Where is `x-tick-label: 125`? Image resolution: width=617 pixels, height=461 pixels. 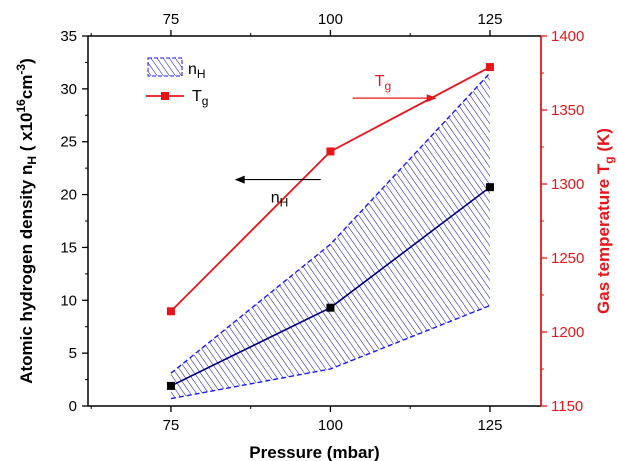 x-tick-label: 125 is located at coordinates (489, 425).